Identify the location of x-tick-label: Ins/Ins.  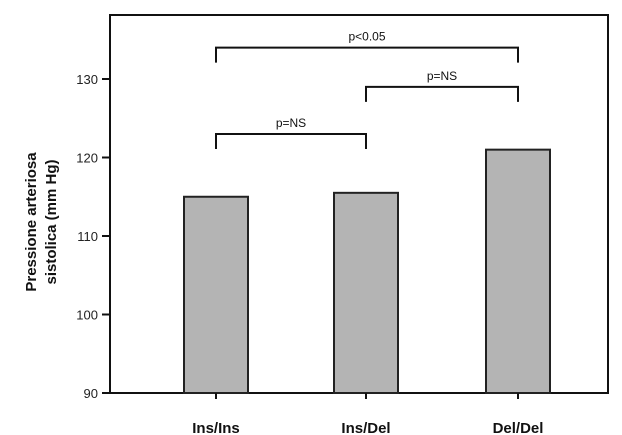
(216, 427).